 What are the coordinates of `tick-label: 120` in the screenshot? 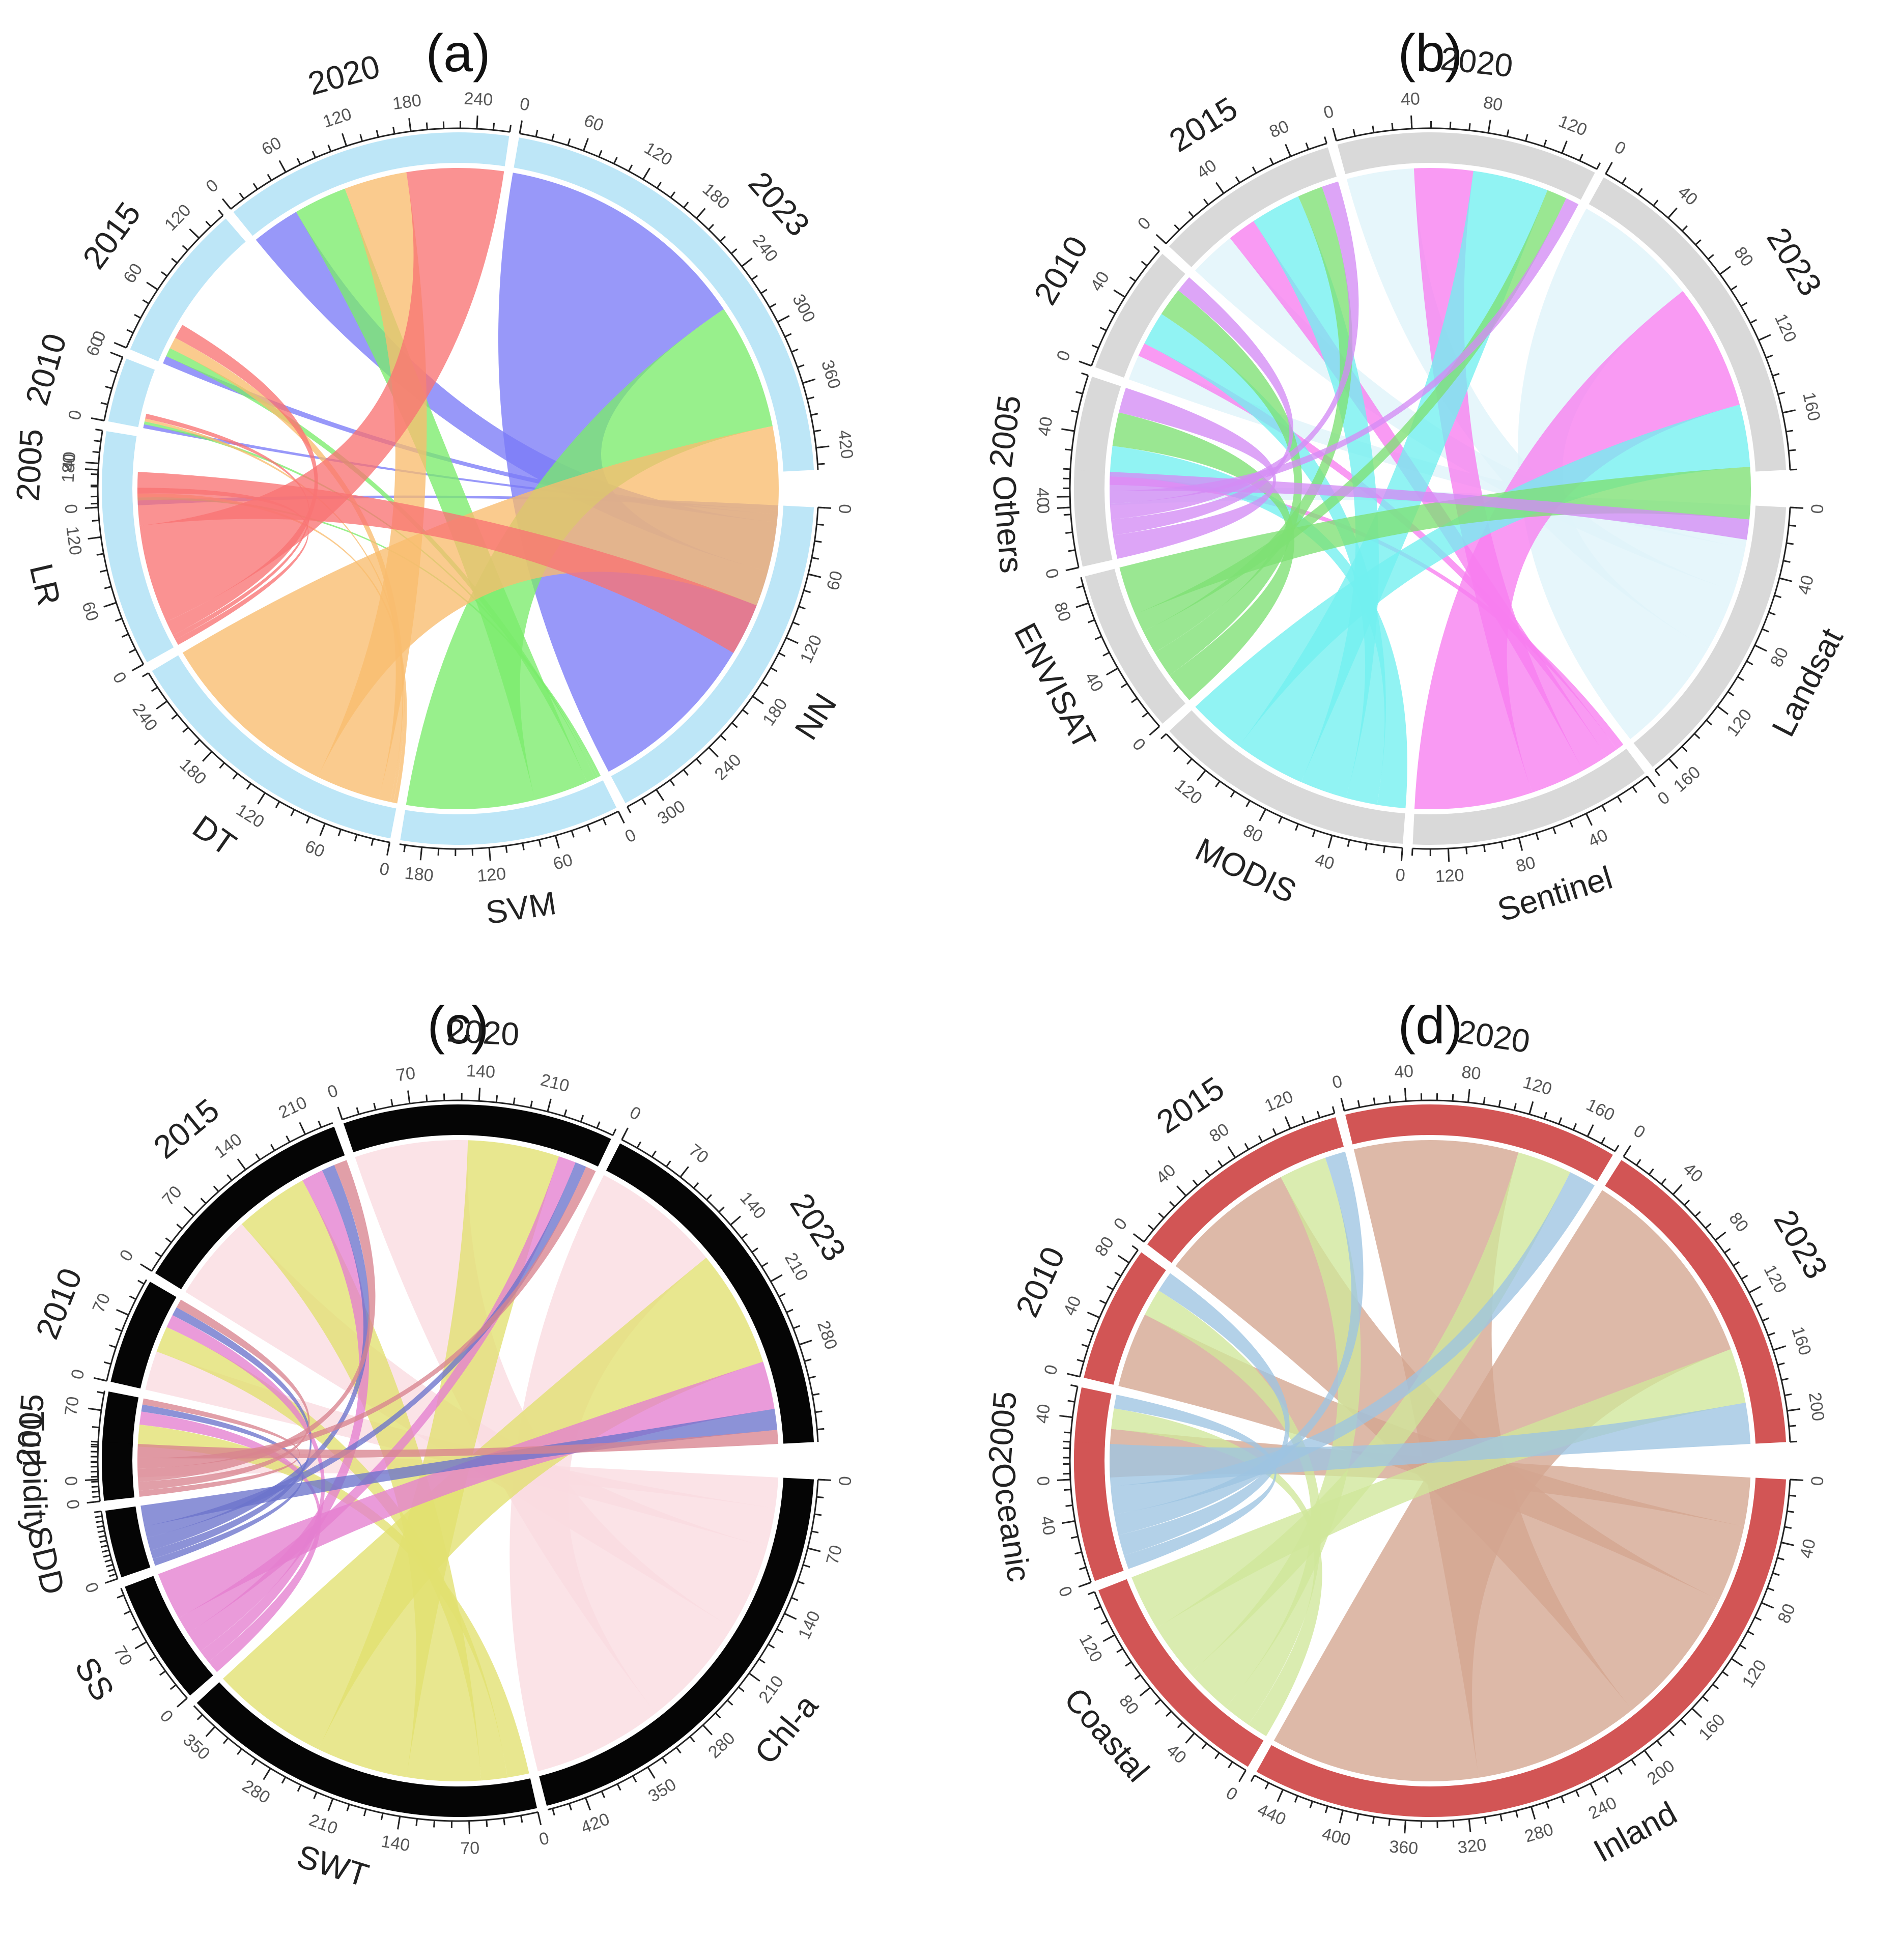 It's located at (1740, 723).